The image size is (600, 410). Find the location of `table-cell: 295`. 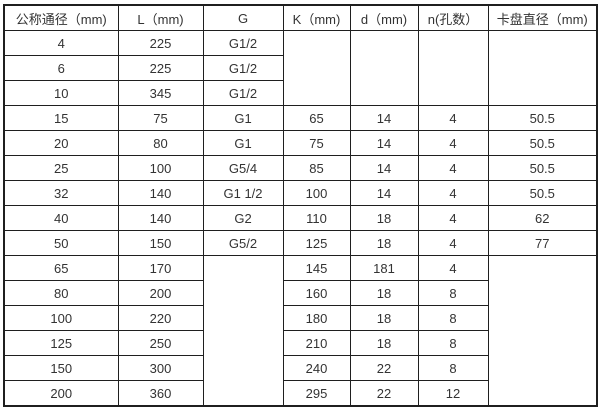

table-cell: 295 is located at coordinates (316, 393).